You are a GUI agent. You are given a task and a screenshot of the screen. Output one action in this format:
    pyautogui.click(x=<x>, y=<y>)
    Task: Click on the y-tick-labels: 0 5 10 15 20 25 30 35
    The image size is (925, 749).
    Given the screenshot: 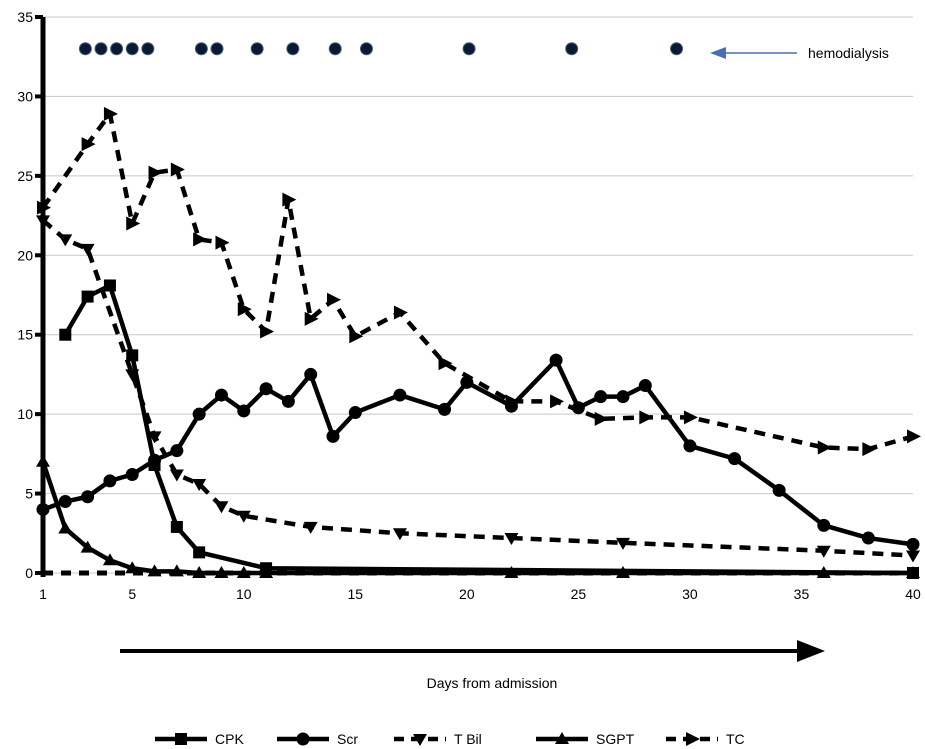 What is the action you would take?
    pyautogui.click(x=25, y=295)
    